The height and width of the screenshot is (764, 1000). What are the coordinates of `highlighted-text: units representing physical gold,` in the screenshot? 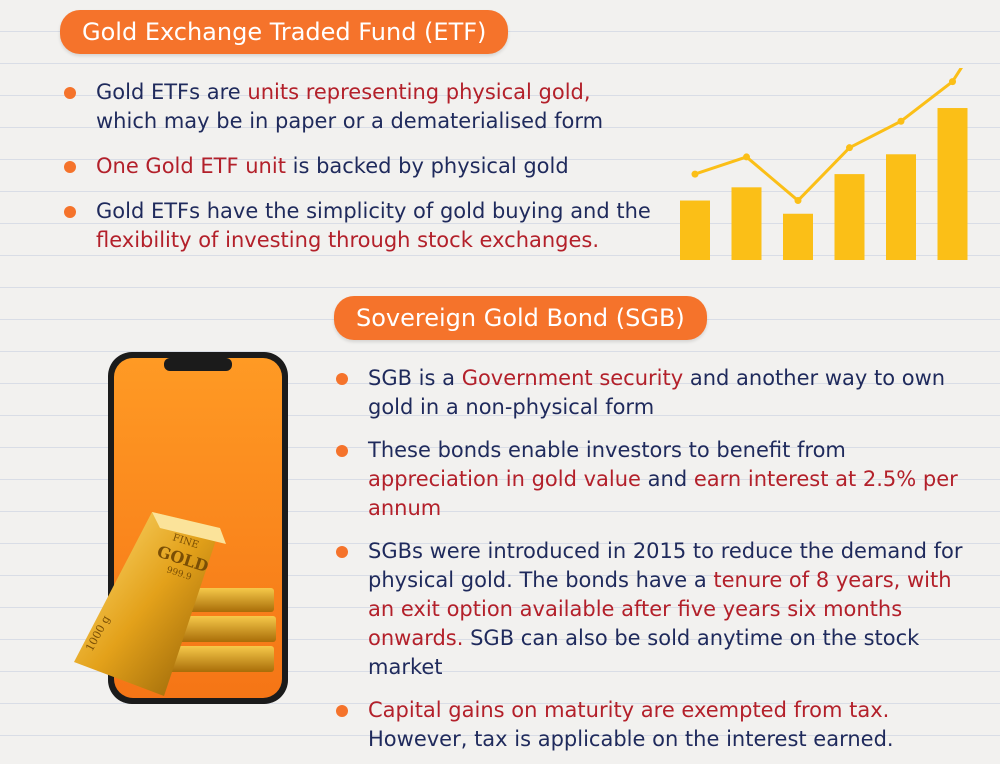 It's located at (419, 92).